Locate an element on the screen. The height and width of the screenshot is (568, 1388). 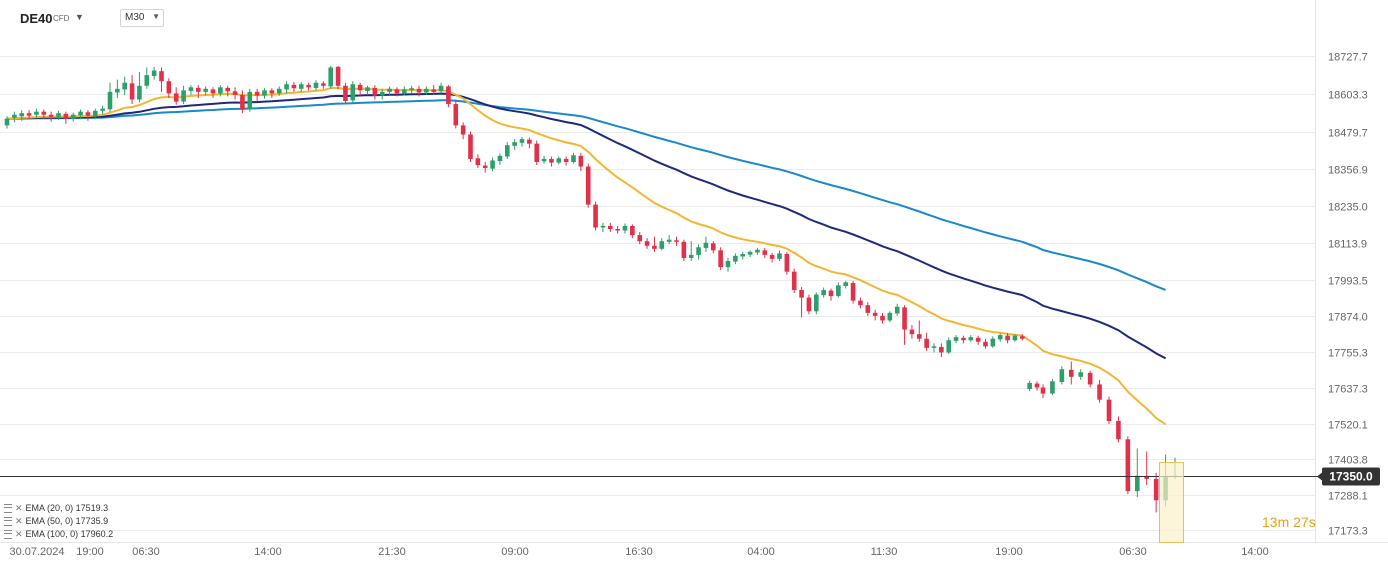
y-tick-label: 17874.0 is located at coordinates (1348, 318).